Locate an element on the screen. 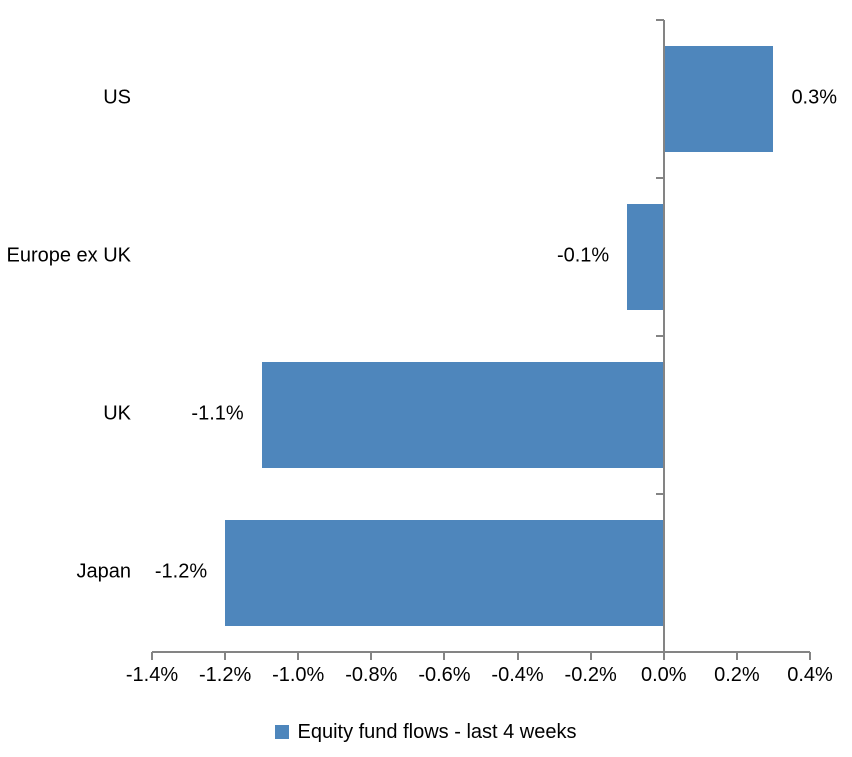  x-tick-label: -0.4% is located at coordinates (517, 675).